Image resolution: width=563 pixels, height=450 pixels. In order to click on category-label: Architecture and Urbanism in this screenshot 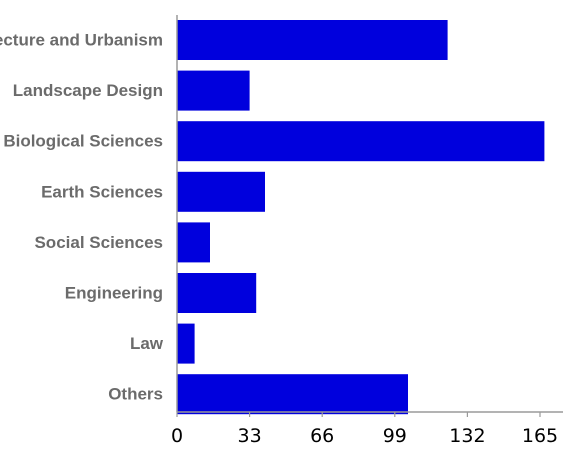, I will do `click(81, 40)`.